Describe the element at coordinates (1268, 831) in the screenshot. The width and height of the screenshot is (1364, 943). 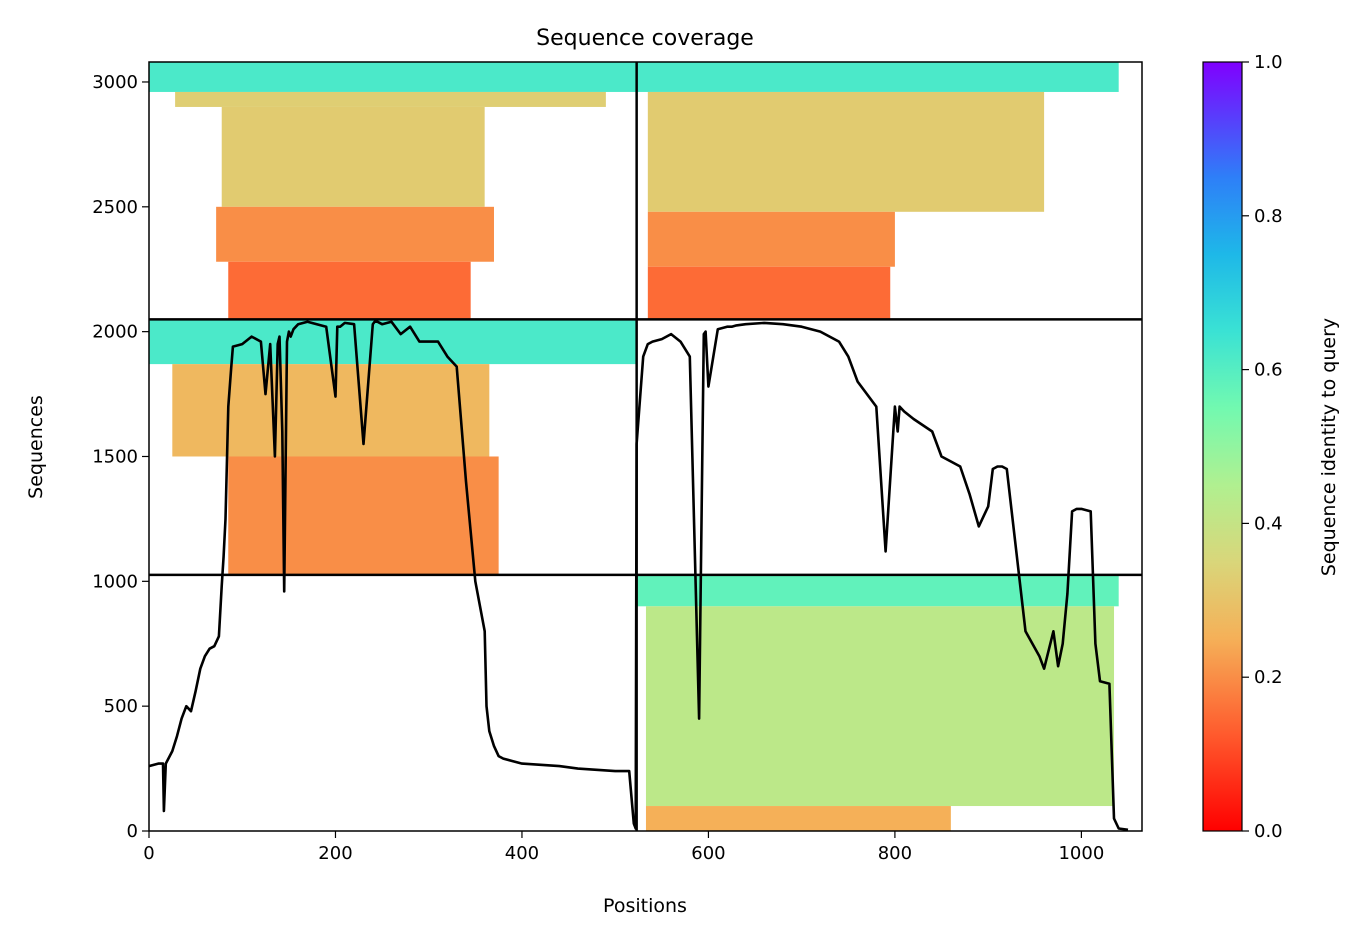
I see `colorbar-tick-label: 0.0` at that location.